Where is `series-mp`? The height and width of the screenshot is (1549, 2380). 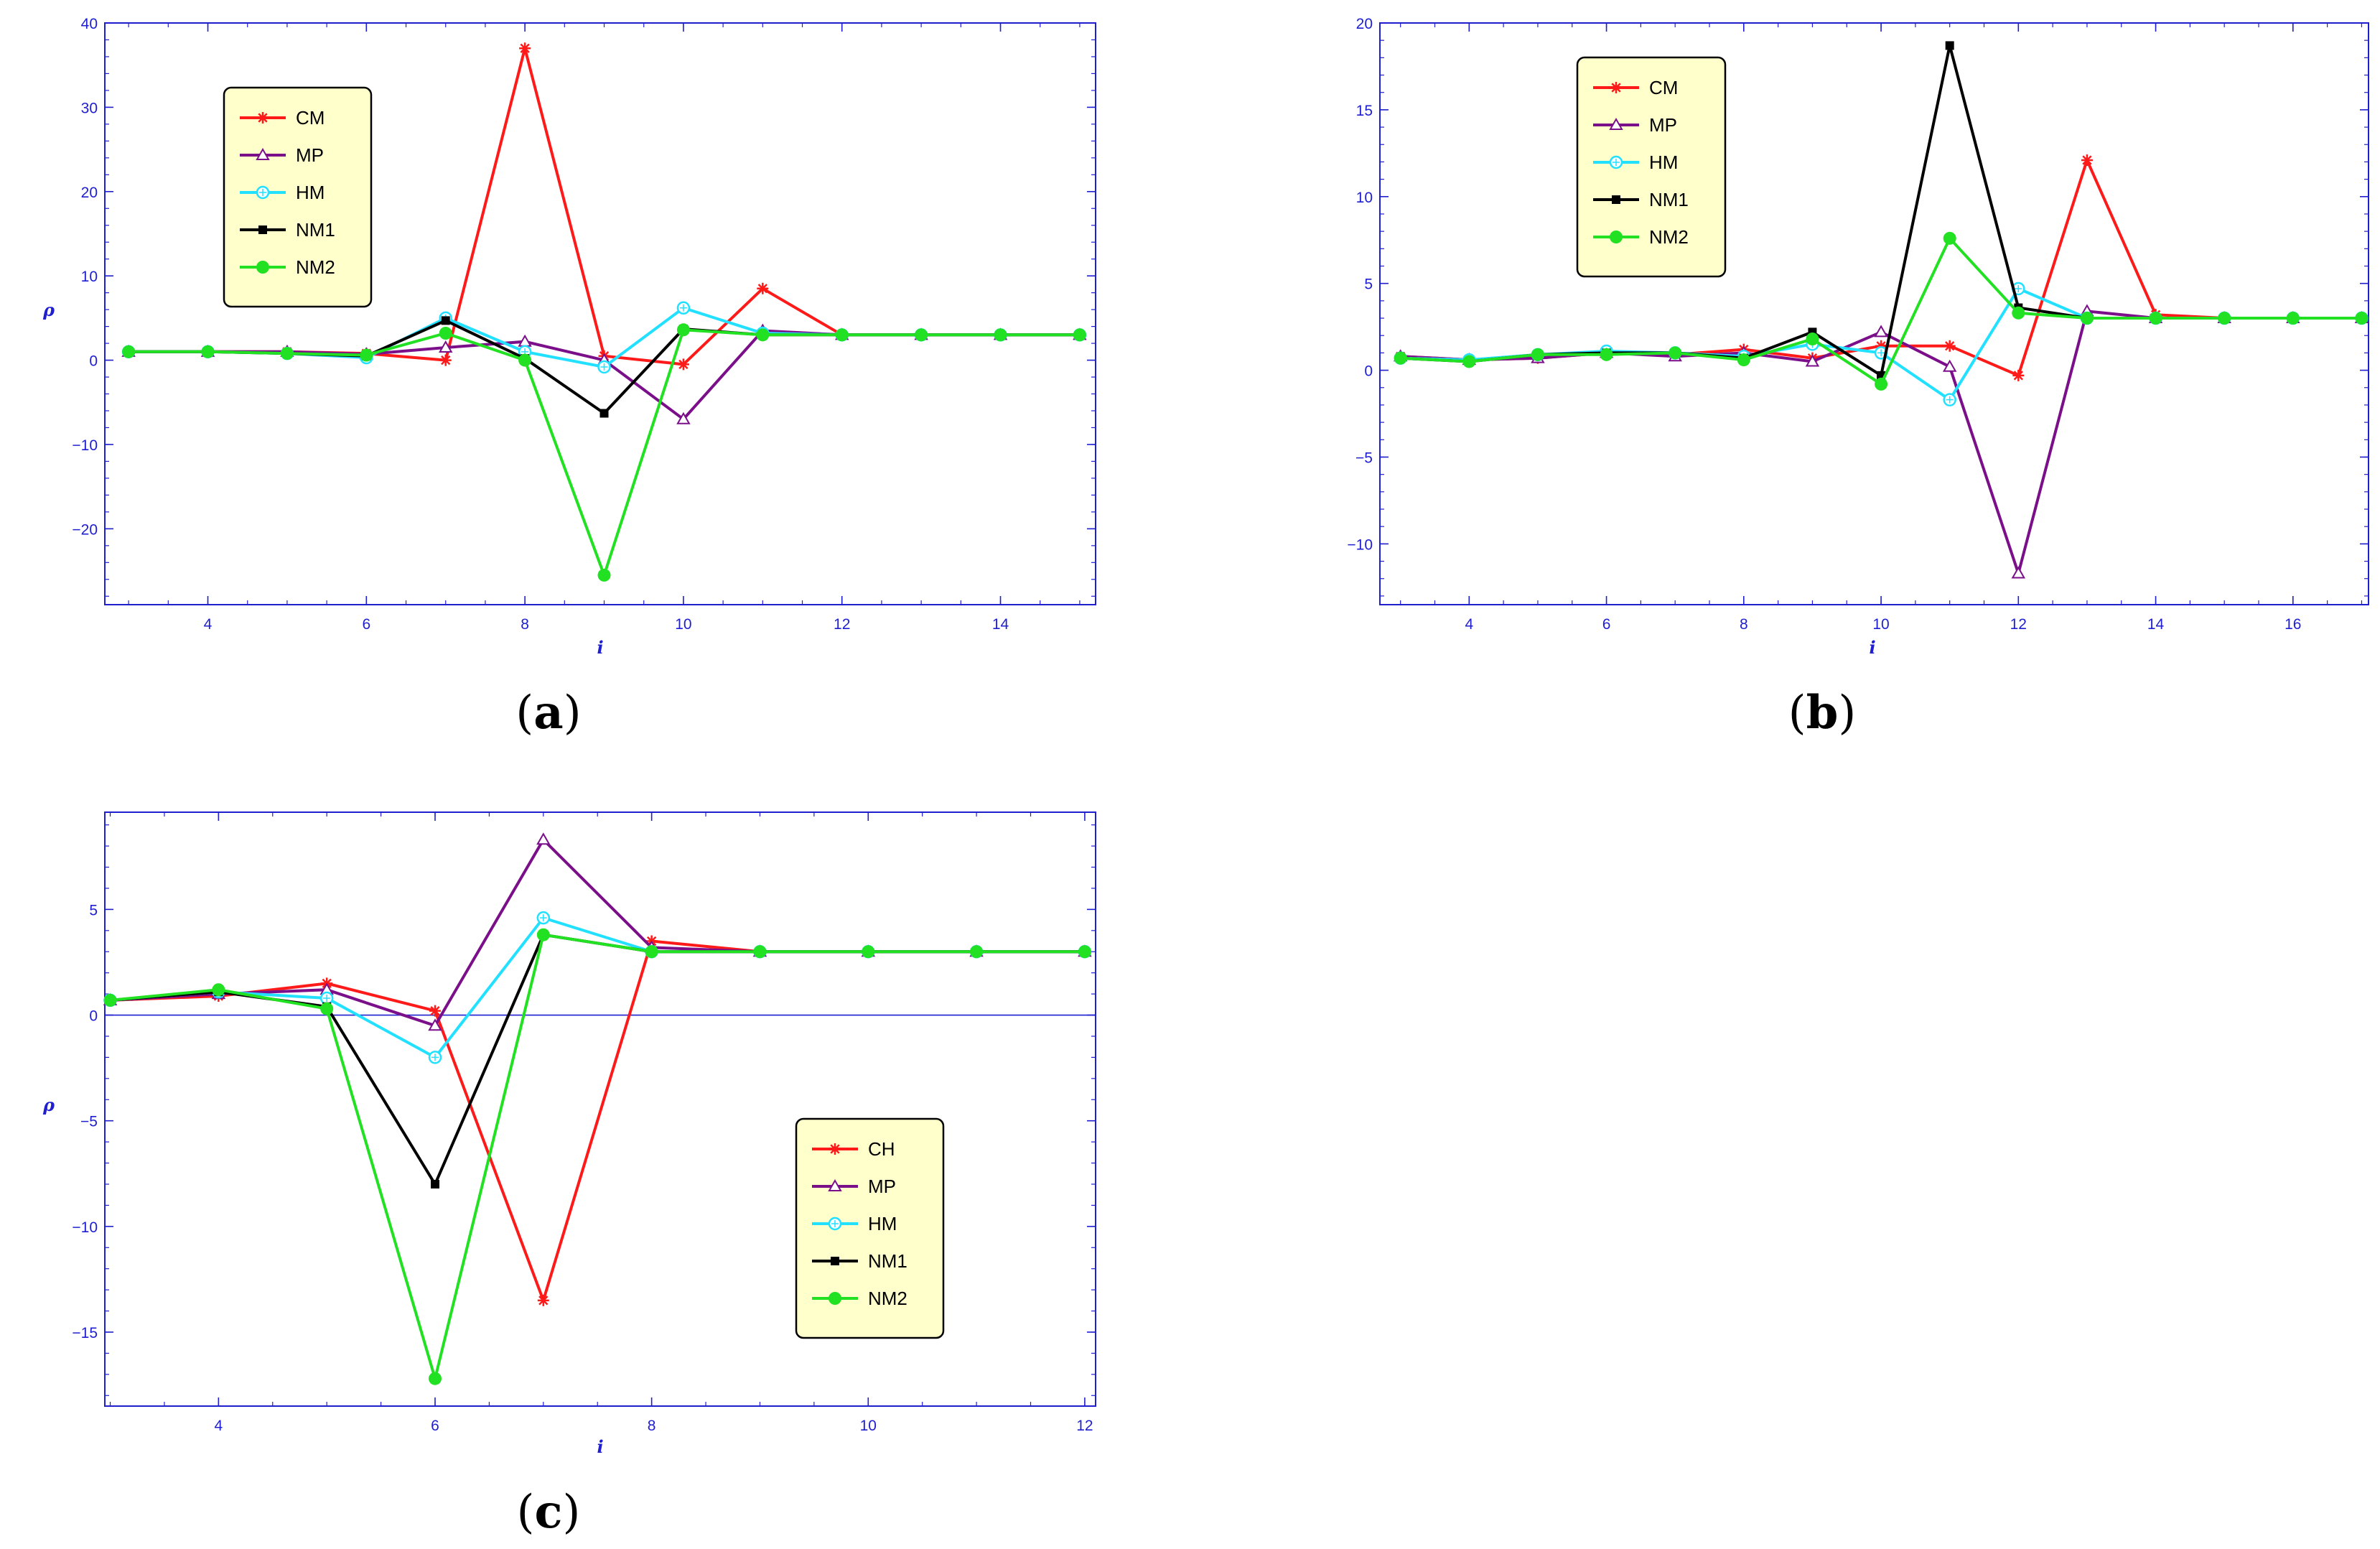 series-mp is located at coordinates (597, 932).